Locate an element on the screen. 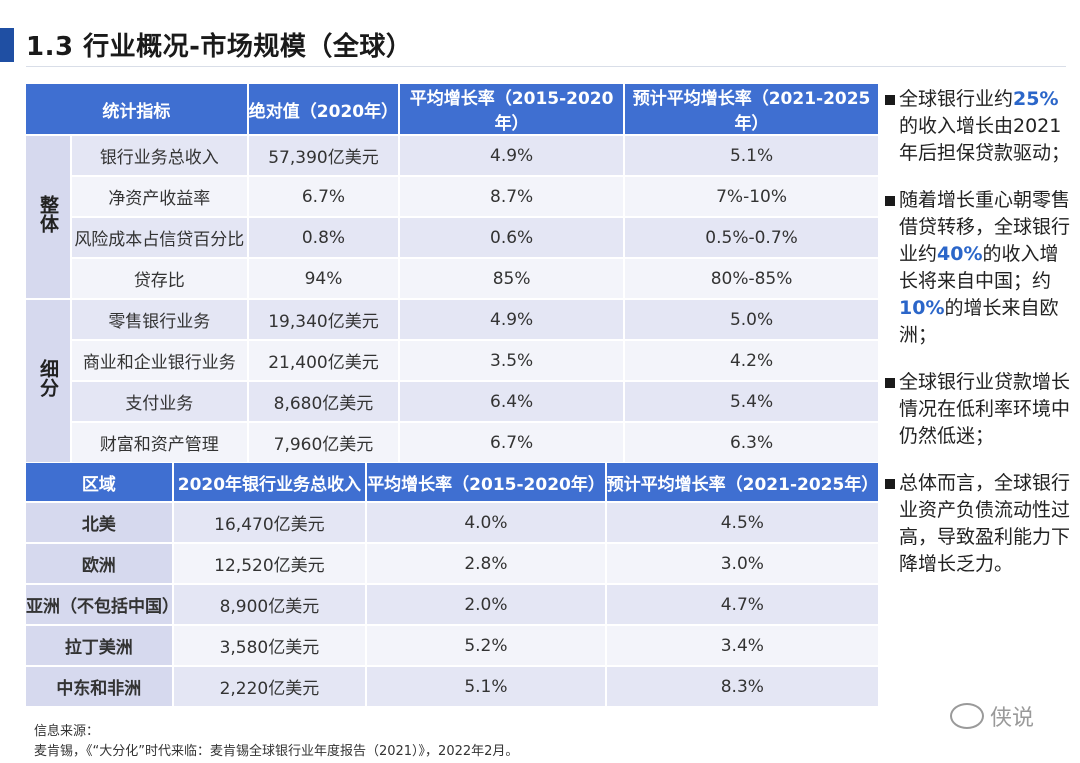 The height and width of the screenshot is (763, 1080). overview-header-cell: 预计平均增长率（2021-2025年） is located at coordinates (751, 109).